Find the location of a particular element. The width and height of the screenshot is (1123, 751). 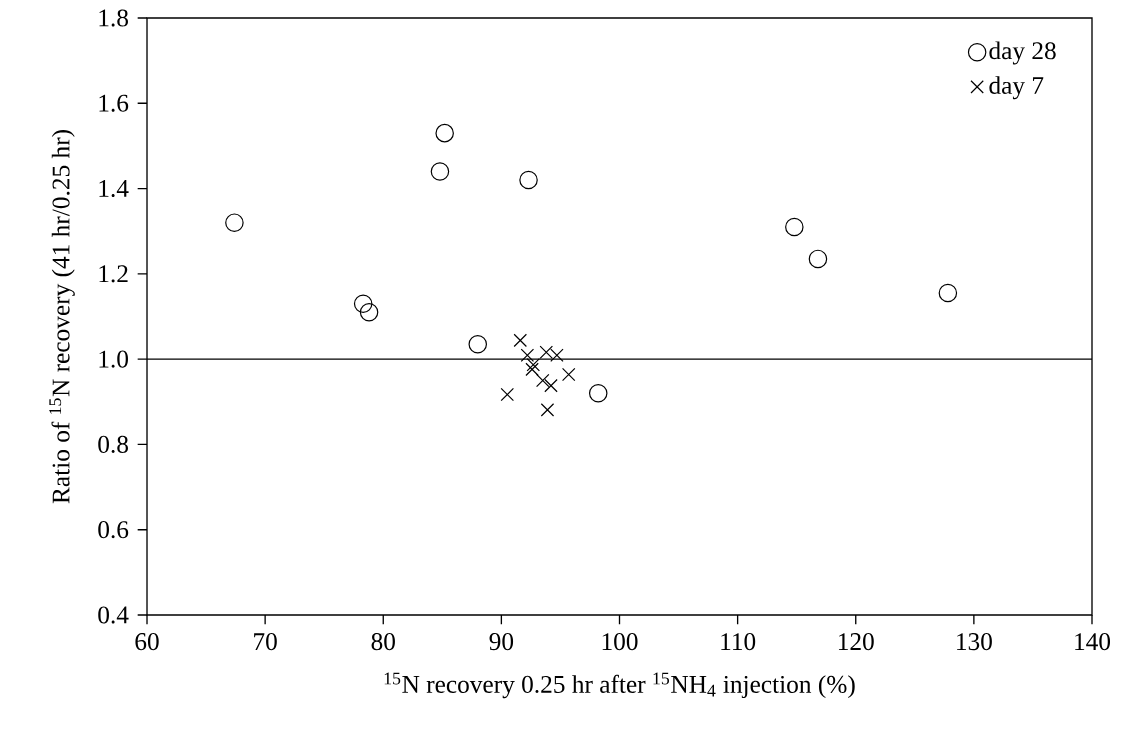

y-tick-label: 1.2 is located at coordinates (113, 274).